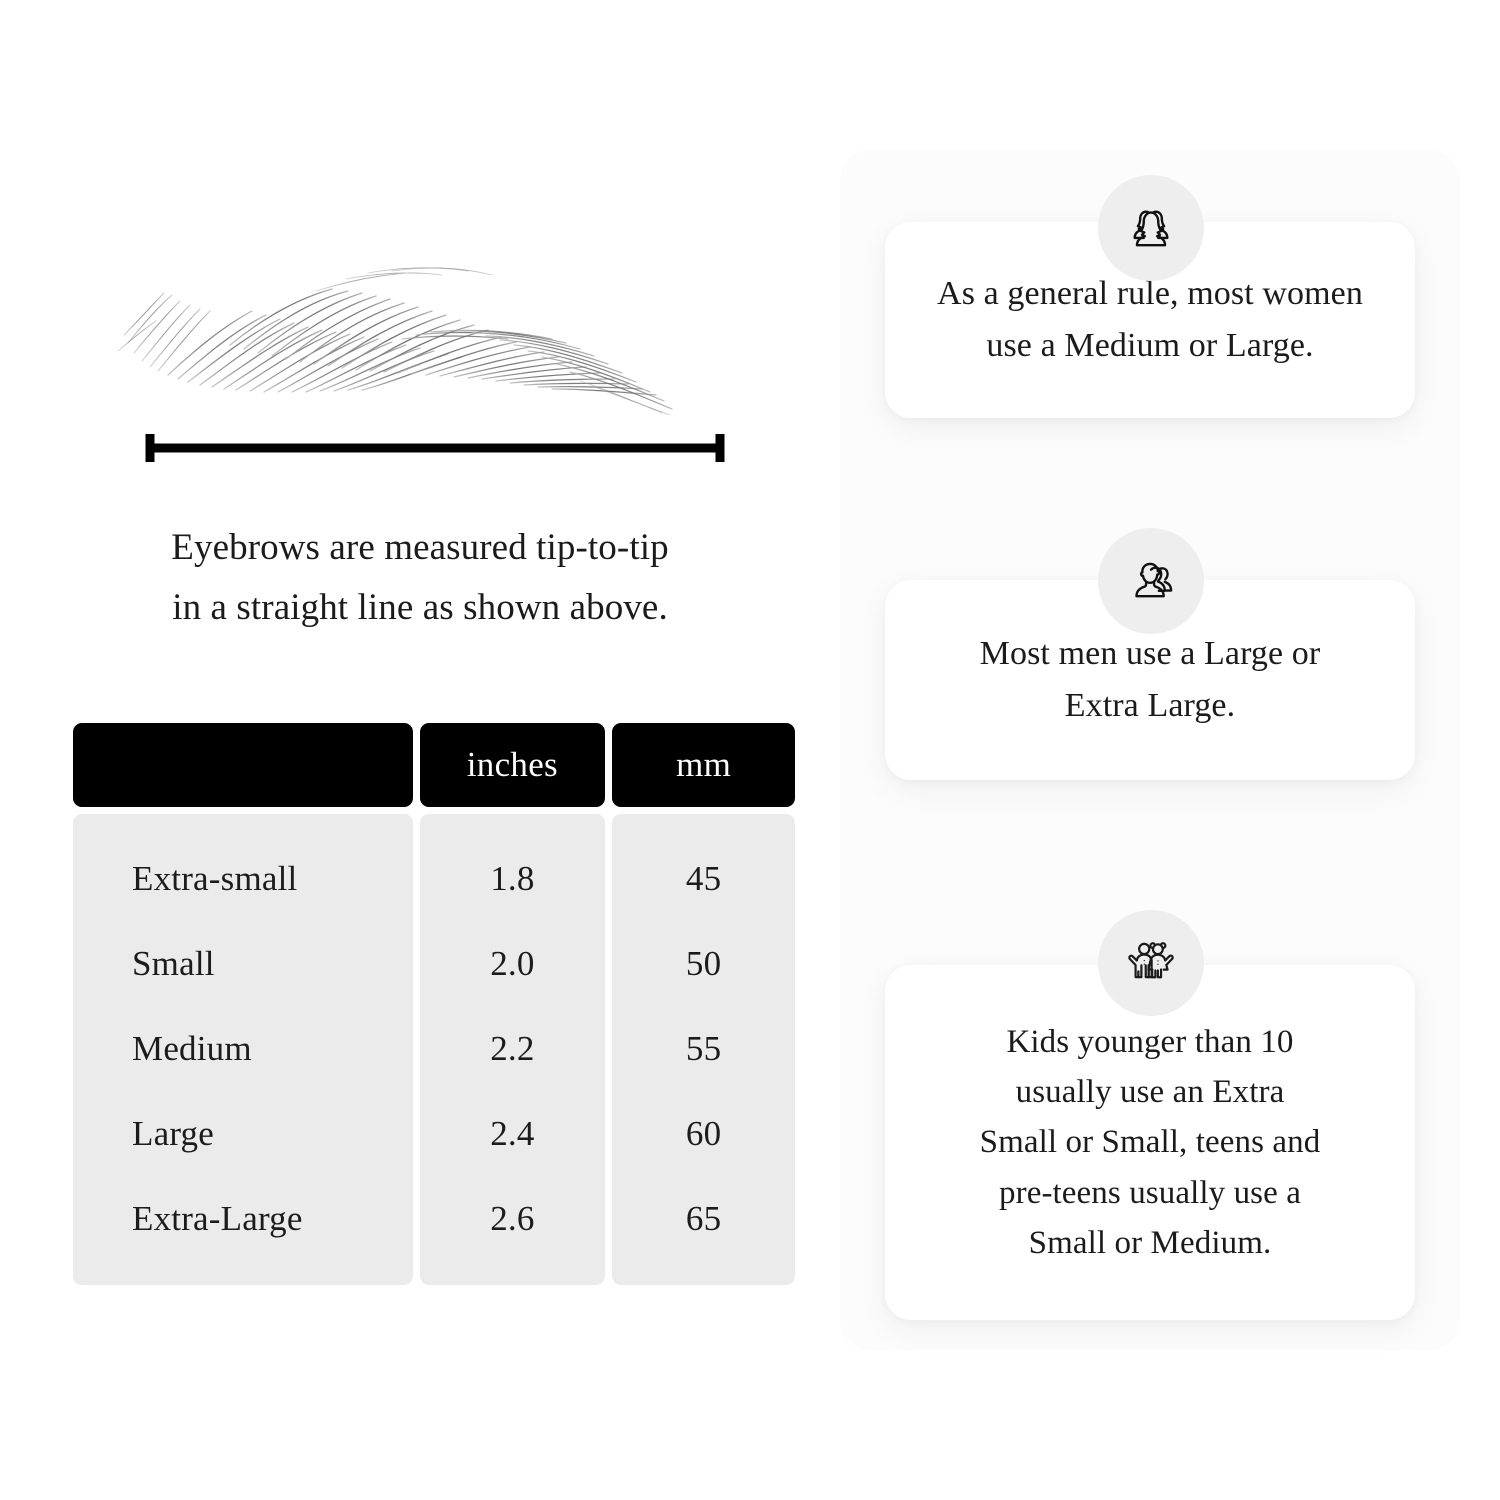 The image size is (1500, 1500). I want to click on table-row: 1.8, so click(512, 878).